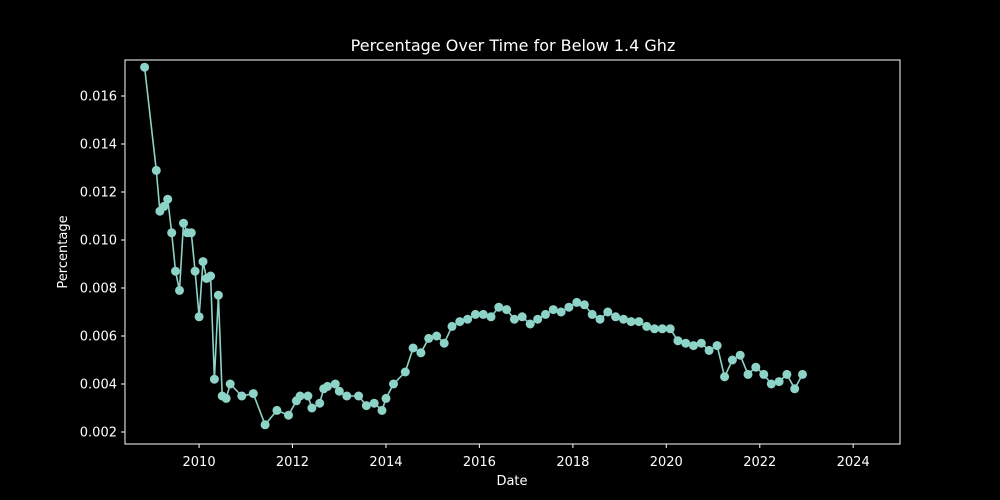  Describe the element at coordinates (292, 462) in the screenshot. I see `x-tick-label: 2012` at that location.